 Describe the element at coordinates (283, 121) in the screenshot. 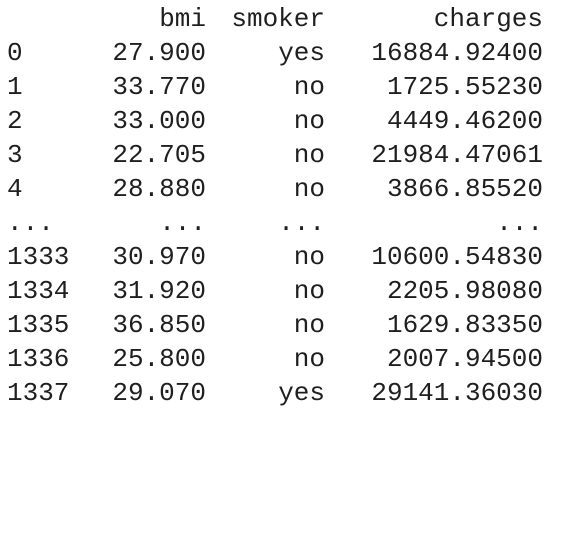

I see `table-row: 2 33.000 no 4449.46200` at that location.